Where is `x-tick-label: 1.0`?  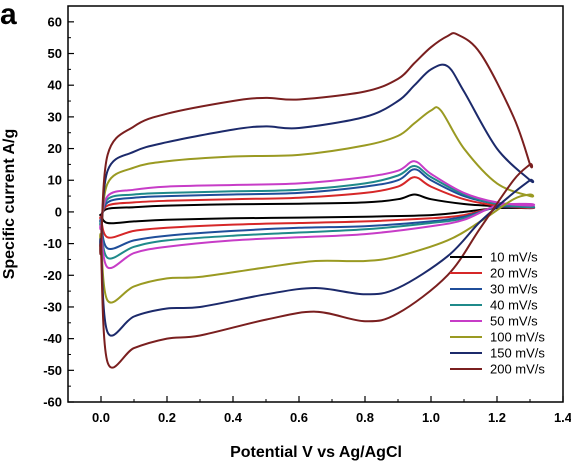 x-tick-label: 1.0 is located at coordinates (431, 417).